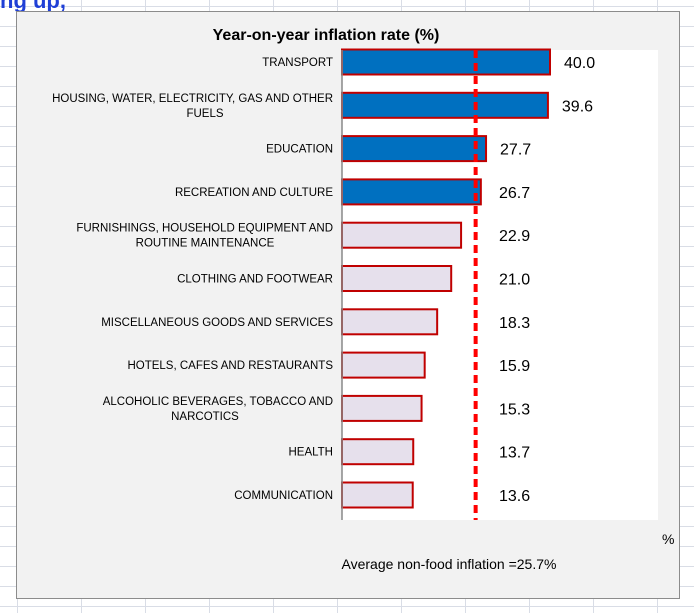 Image resolution: width=694 pixels, height=613 pixels. I want to click on value-label: 15.9, so click(514, 366).